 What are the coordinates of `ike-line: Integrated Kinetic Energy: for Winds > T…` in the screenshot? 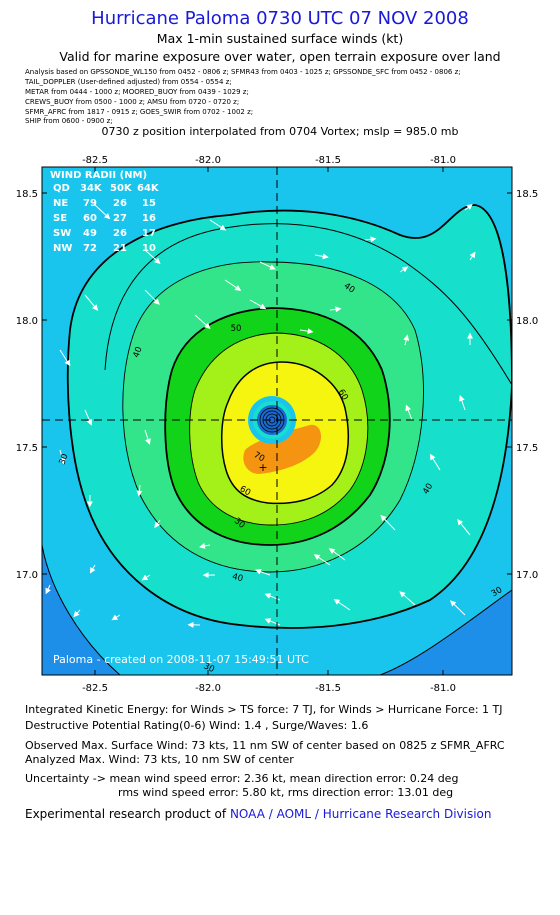 It's located at (264, 709).